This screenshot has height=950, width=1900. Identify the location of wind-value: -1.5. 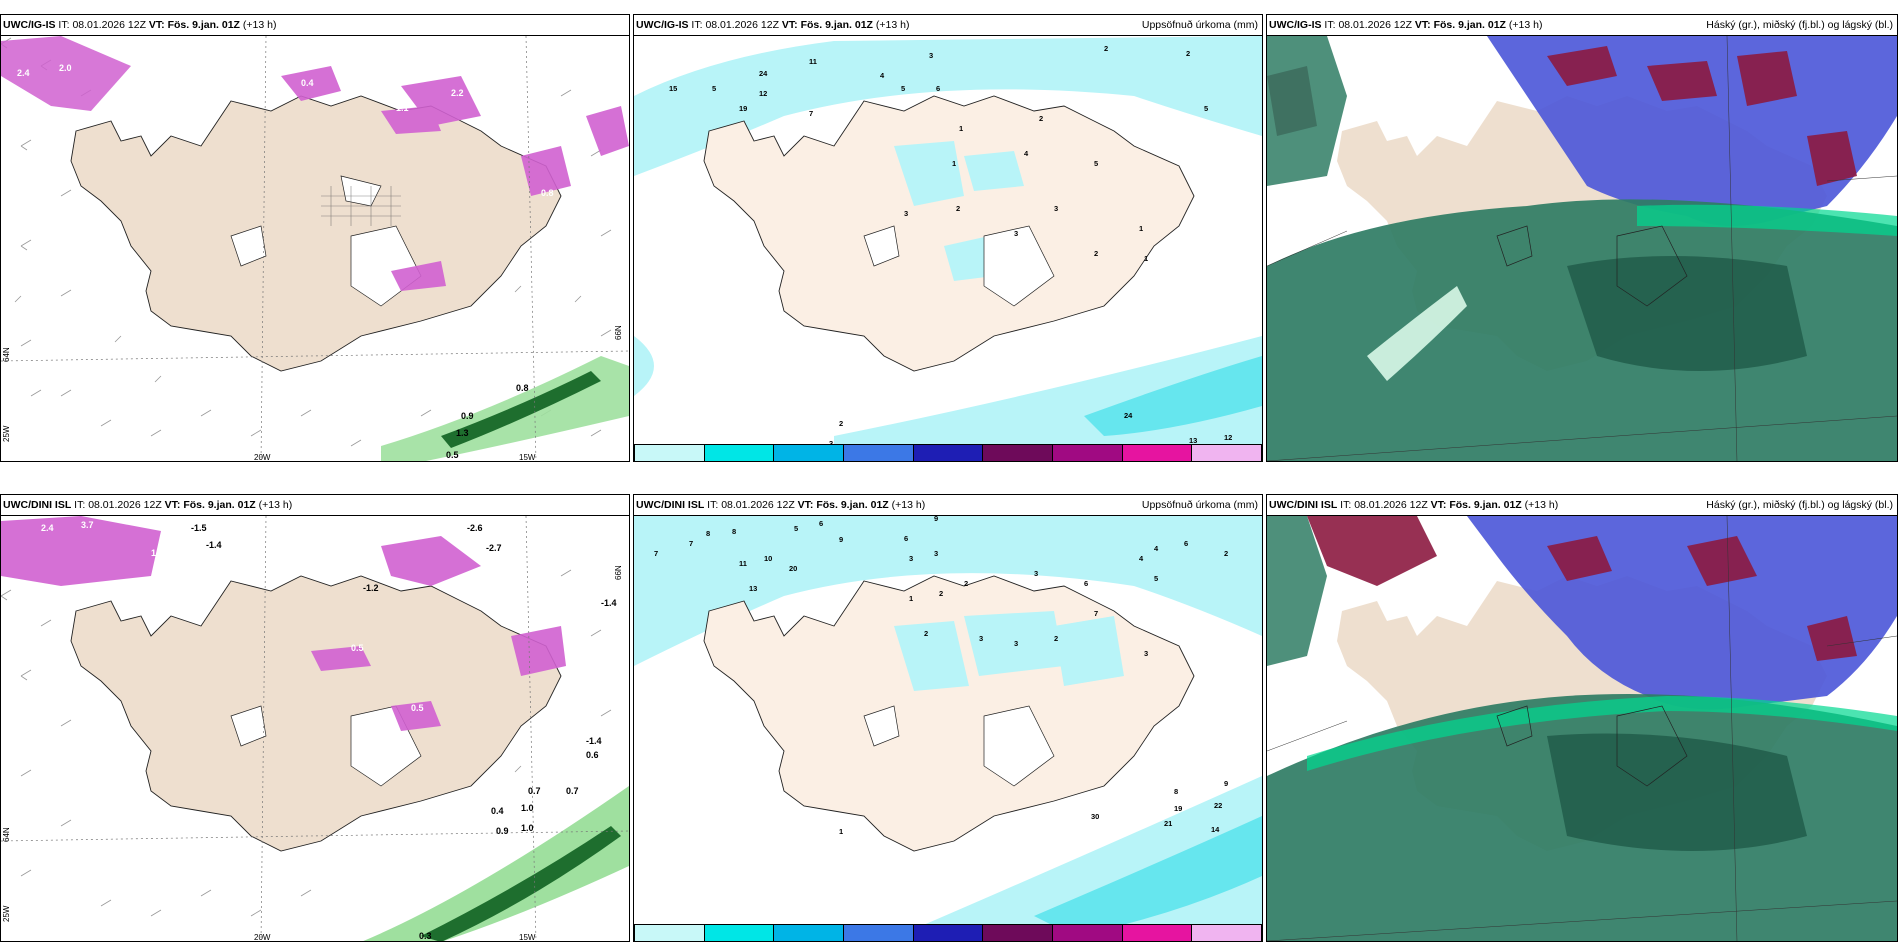
(199, 528).